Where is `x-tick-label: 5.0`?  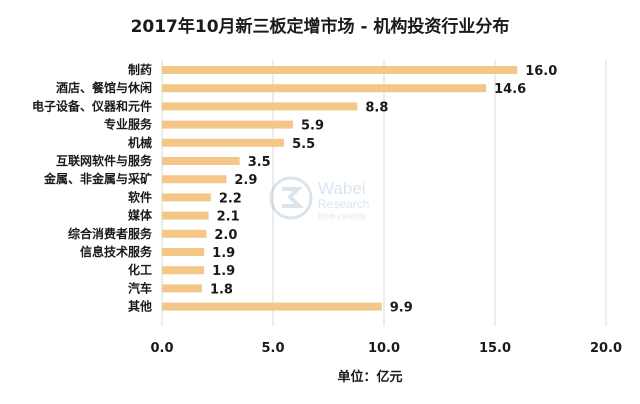 x-tick-label: 5.0 is located at coordinates (272, 348).